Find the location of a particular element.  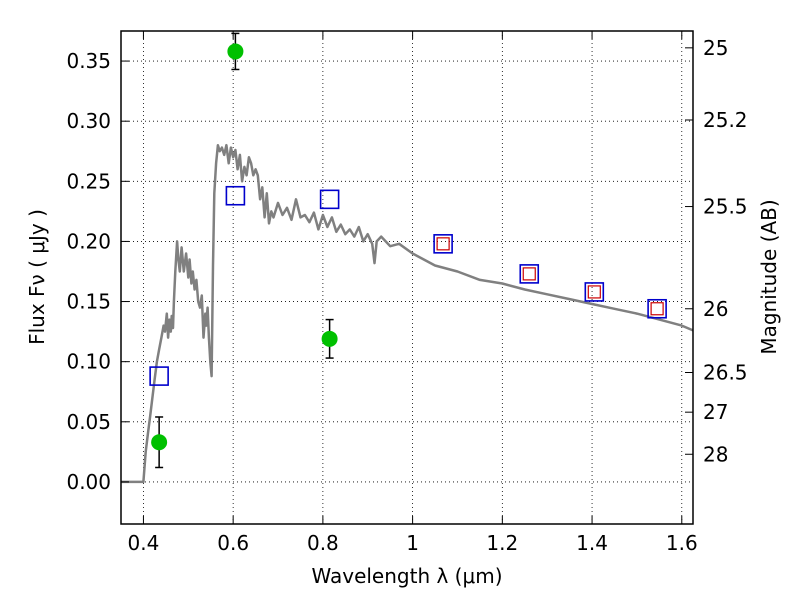

x-tick-label: 0.8 is located at coordinates (323, 543).